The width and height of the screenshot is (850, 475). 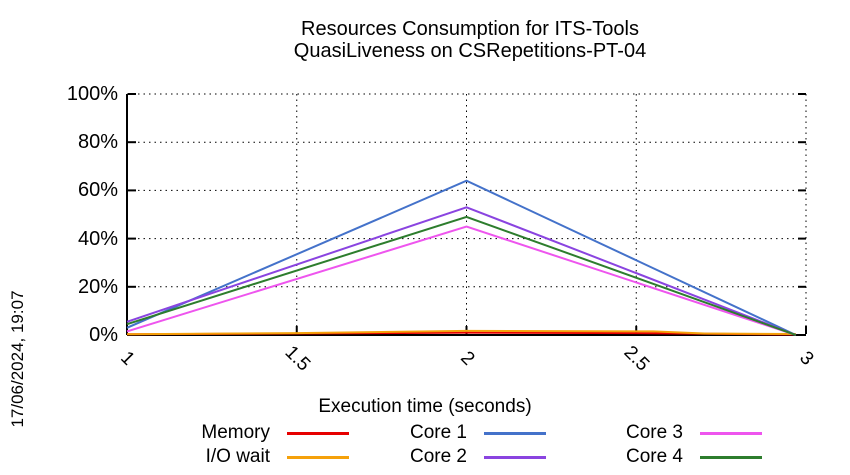 What do you see at coordinates (97, 190) in the screenshot?
I see `y-tick-label: 60%` at bounding box center [97, 190].